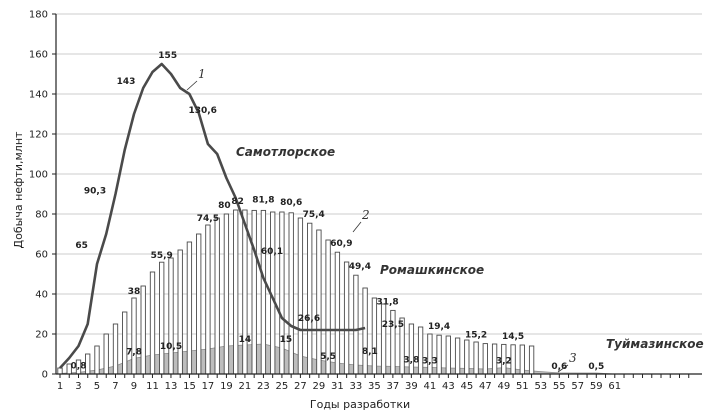 Image resolution: width=716 pixels, height=416 pixels. What do you see at coordinates (41, 215) in the screenshot?
I see `y-tick-label: 80` at bounding box center [41, 215].